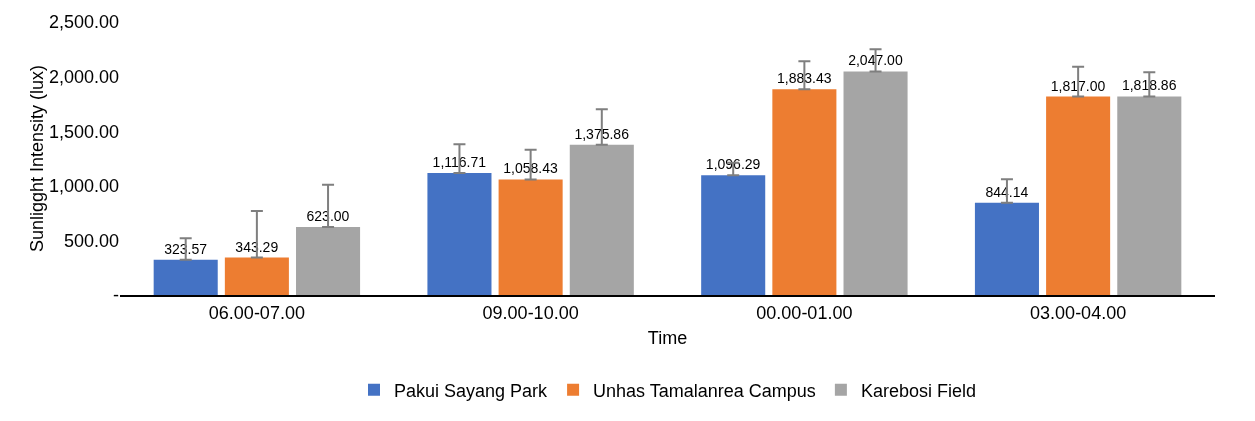 The image size is (1255, 421). Describe the element at coordinates (804, 78) in the screenshot. I see `data-label: 1,883.43` at that location.